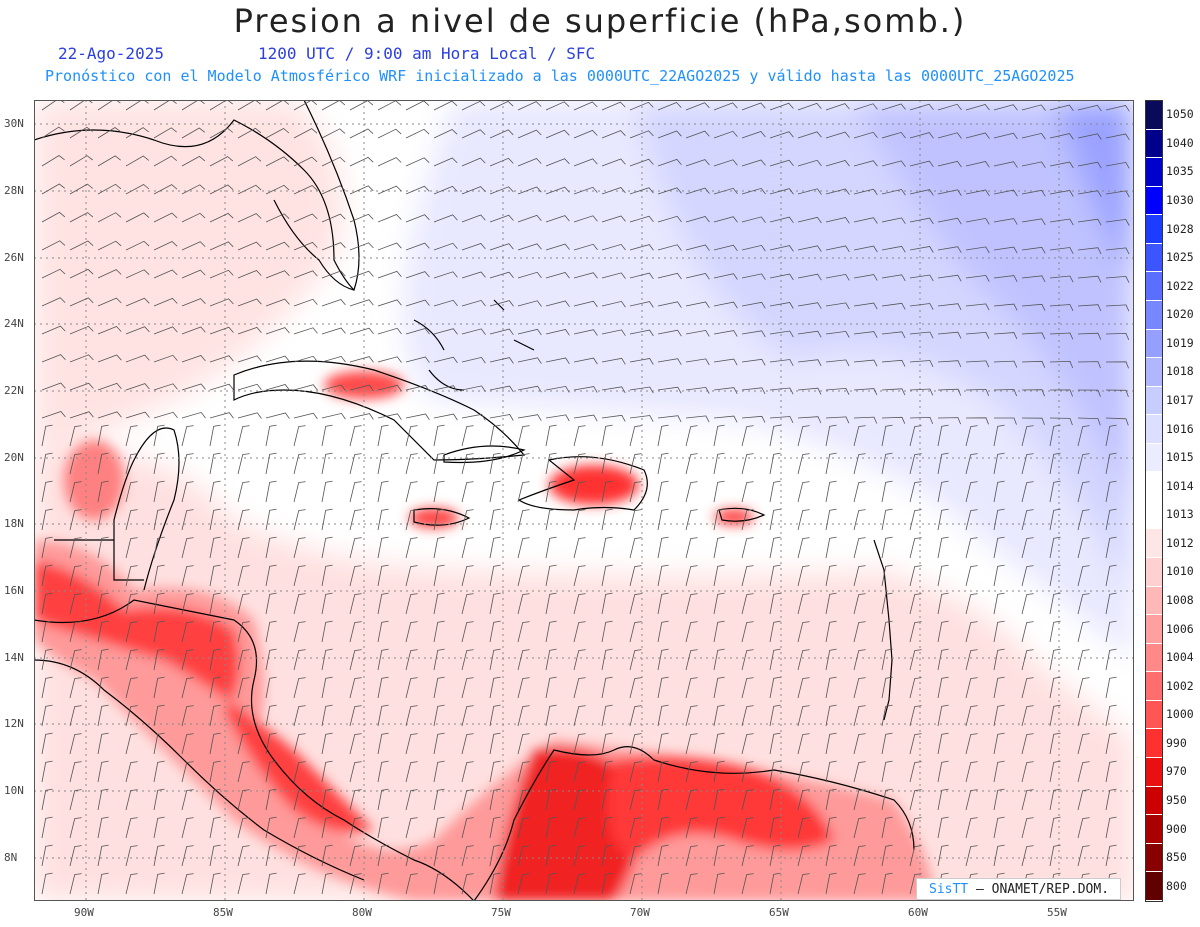 The image size is (1200, 927). Describe the element at coordinates (14, 190) in the screenshot. I see `lat-label: 28N` at that location.